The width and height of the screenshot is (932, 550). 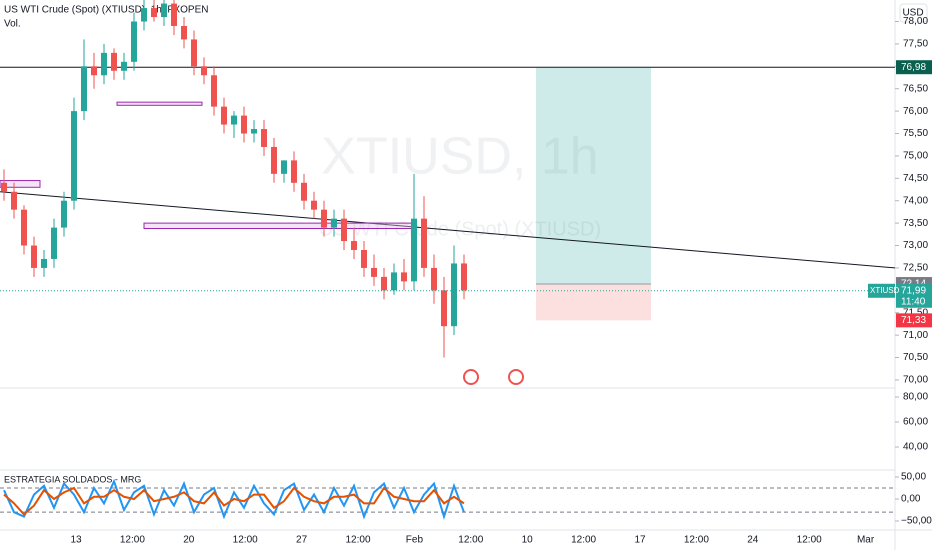 I want to click on currency: USD, so click(x=912, y=13).